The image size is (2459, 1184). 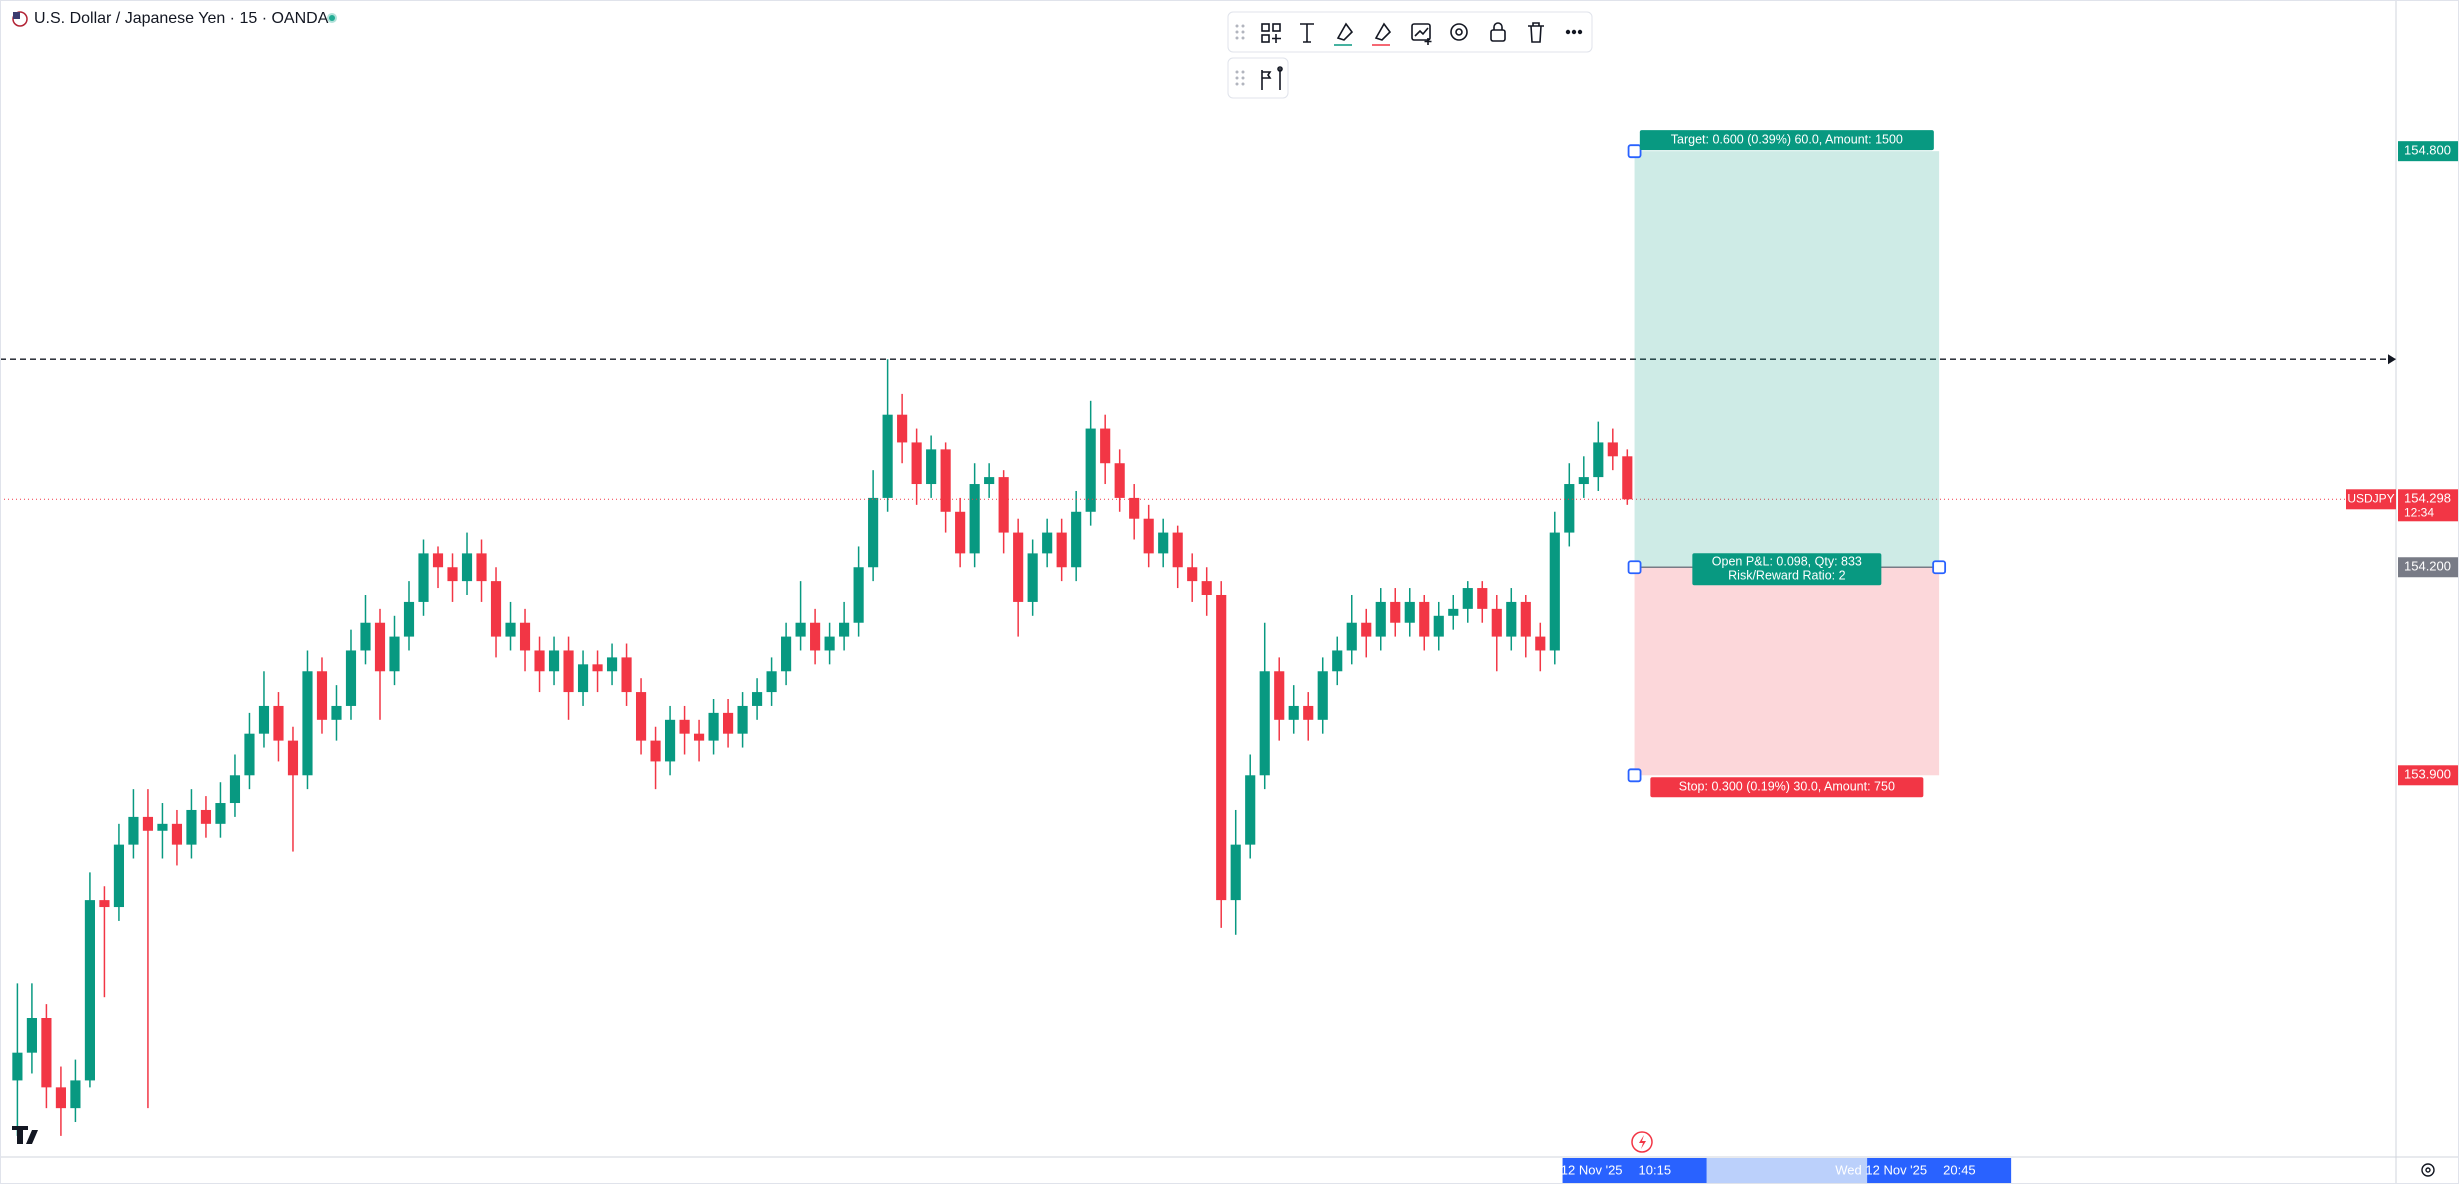 I want to click on axis-settings-button, so click(x=2428, y=1170).